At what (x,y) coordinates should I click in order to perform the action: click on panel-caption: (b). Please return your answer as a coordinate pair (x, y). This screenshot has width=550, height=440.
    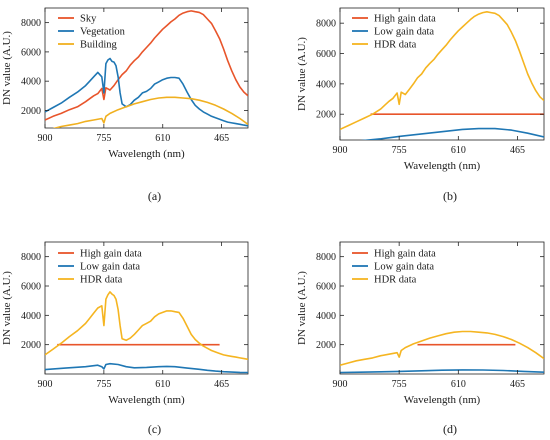
    Looking at the image, I should click on (450, 196).